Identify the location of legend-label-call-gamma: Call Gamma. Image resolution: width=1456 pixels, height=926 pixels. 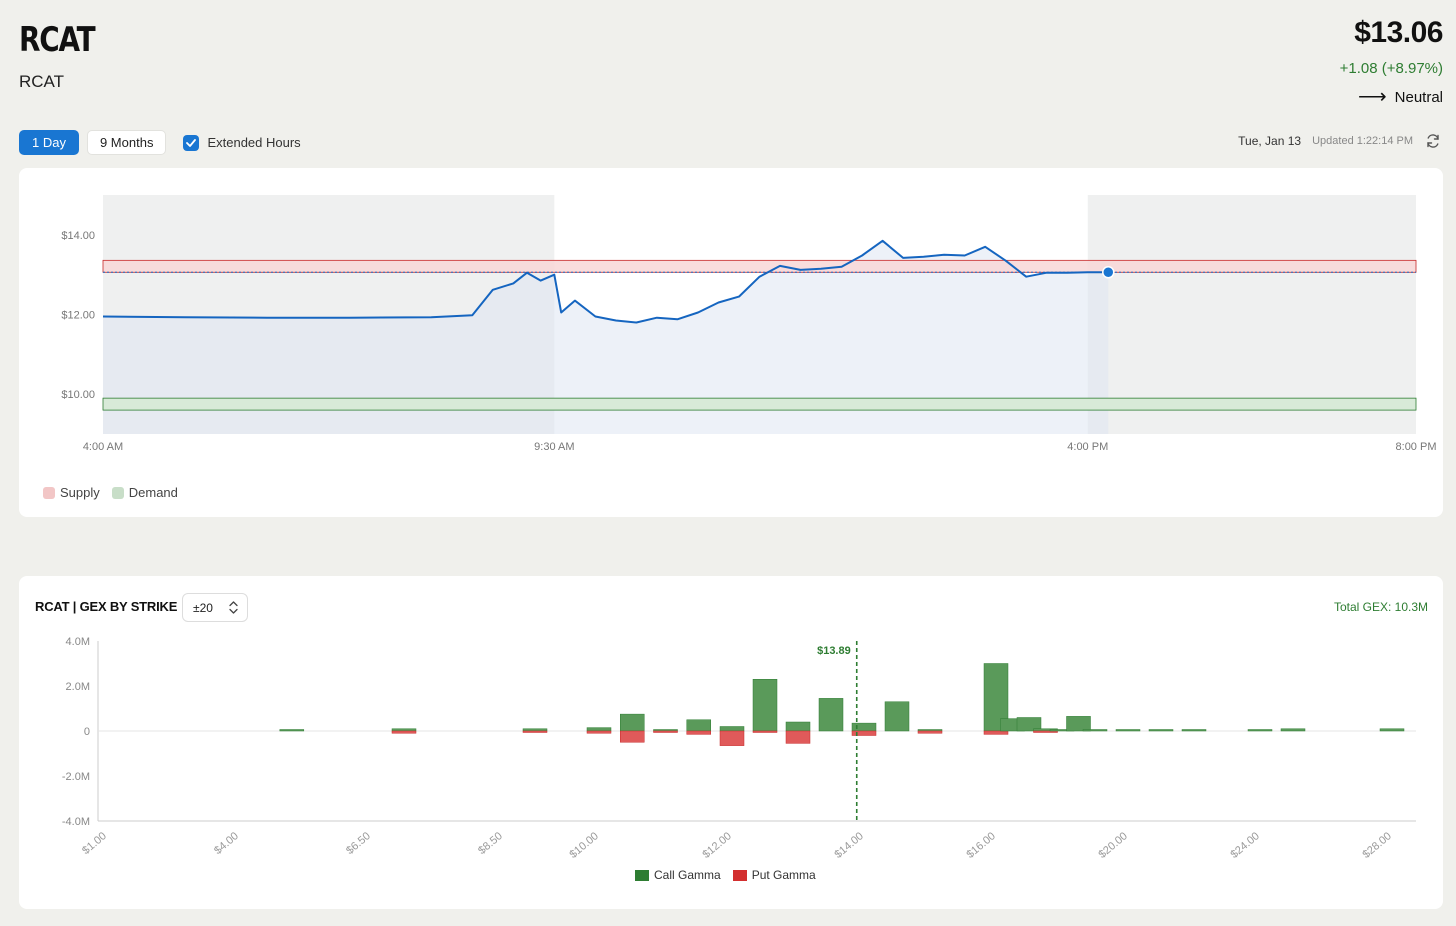
(687, 875).